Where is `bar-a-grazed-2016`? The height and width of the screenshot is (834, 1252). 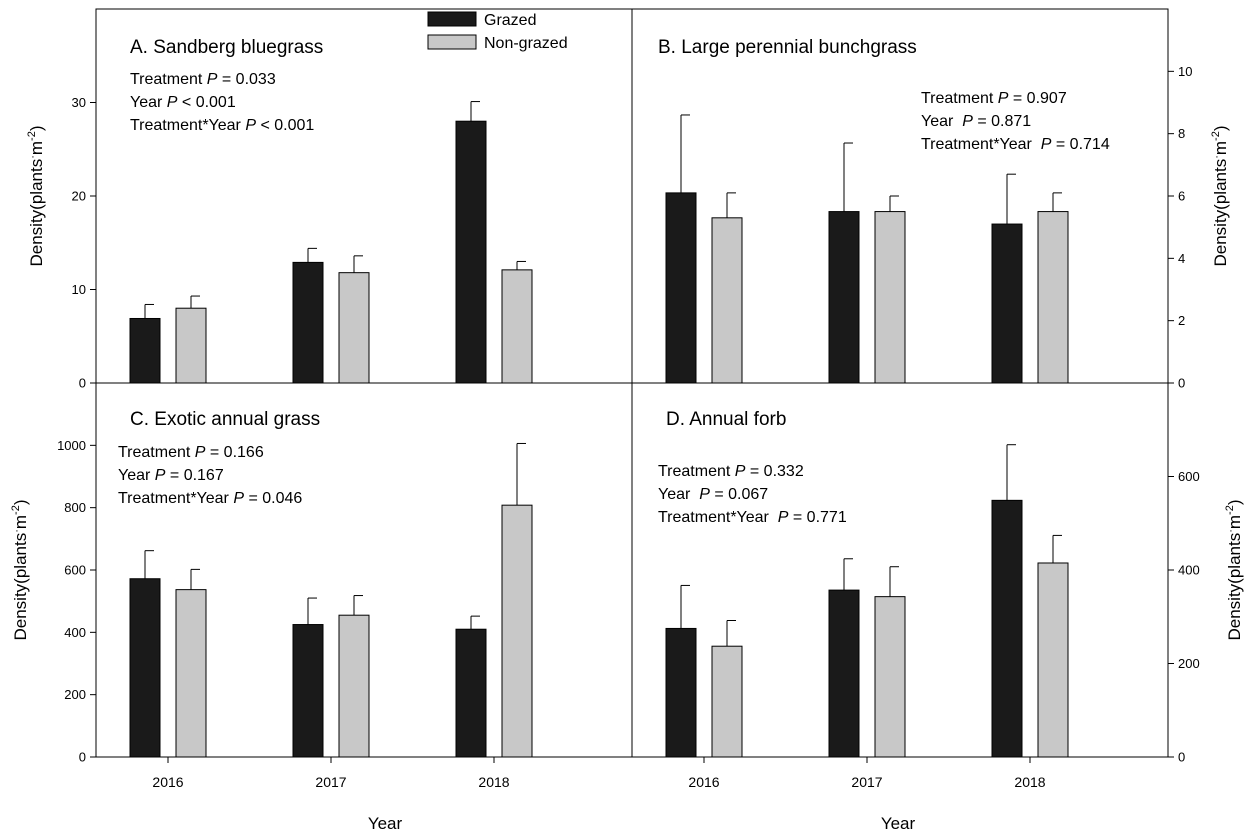 bar-a-grazed-2016 is located at coordinates (145, 350).